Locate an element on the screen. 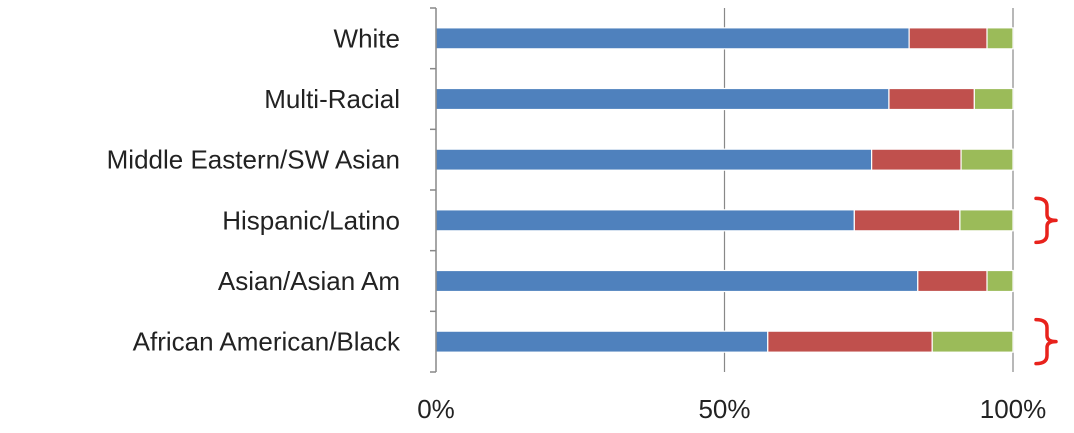 This screenshot has height=433, width=1074. x-tick-label: 50% is located at coordinates (724, 409).